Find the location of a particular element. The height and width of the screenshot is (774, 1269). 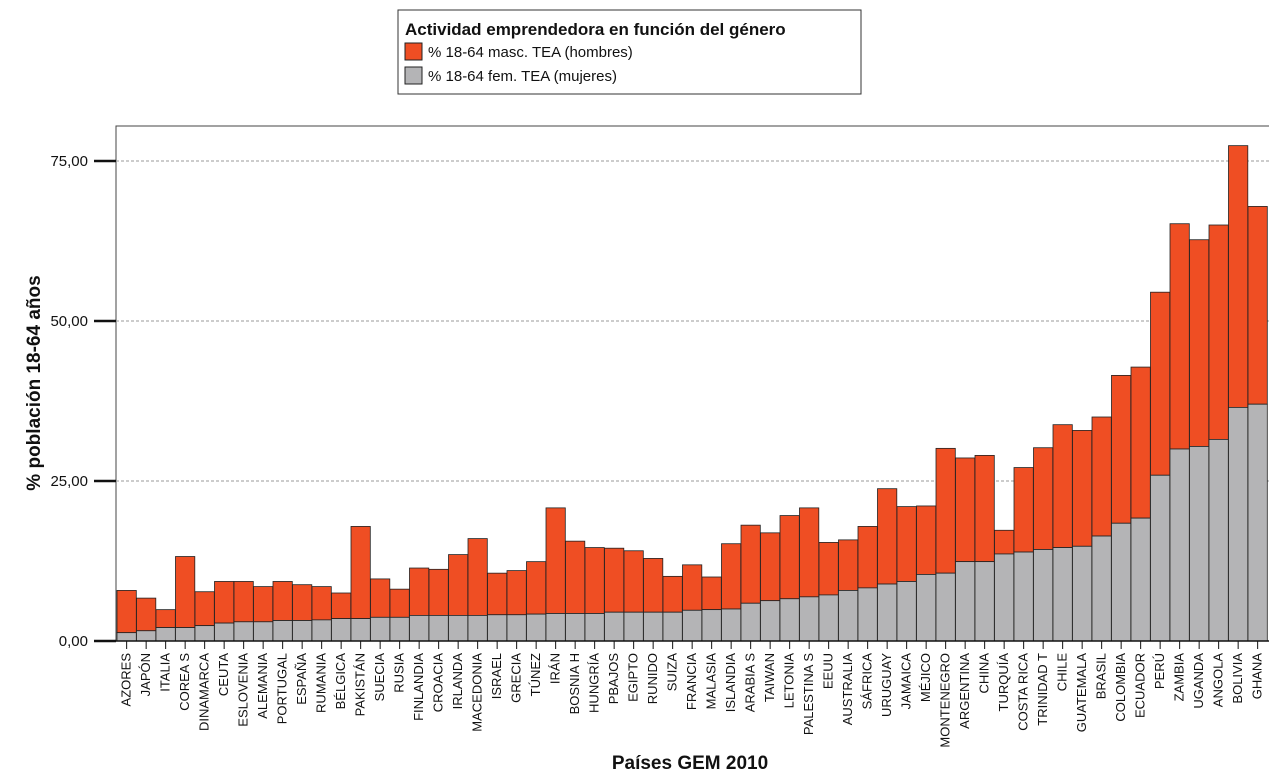

x-tick-label: JAPÓN is located at coordinates (145, 674).